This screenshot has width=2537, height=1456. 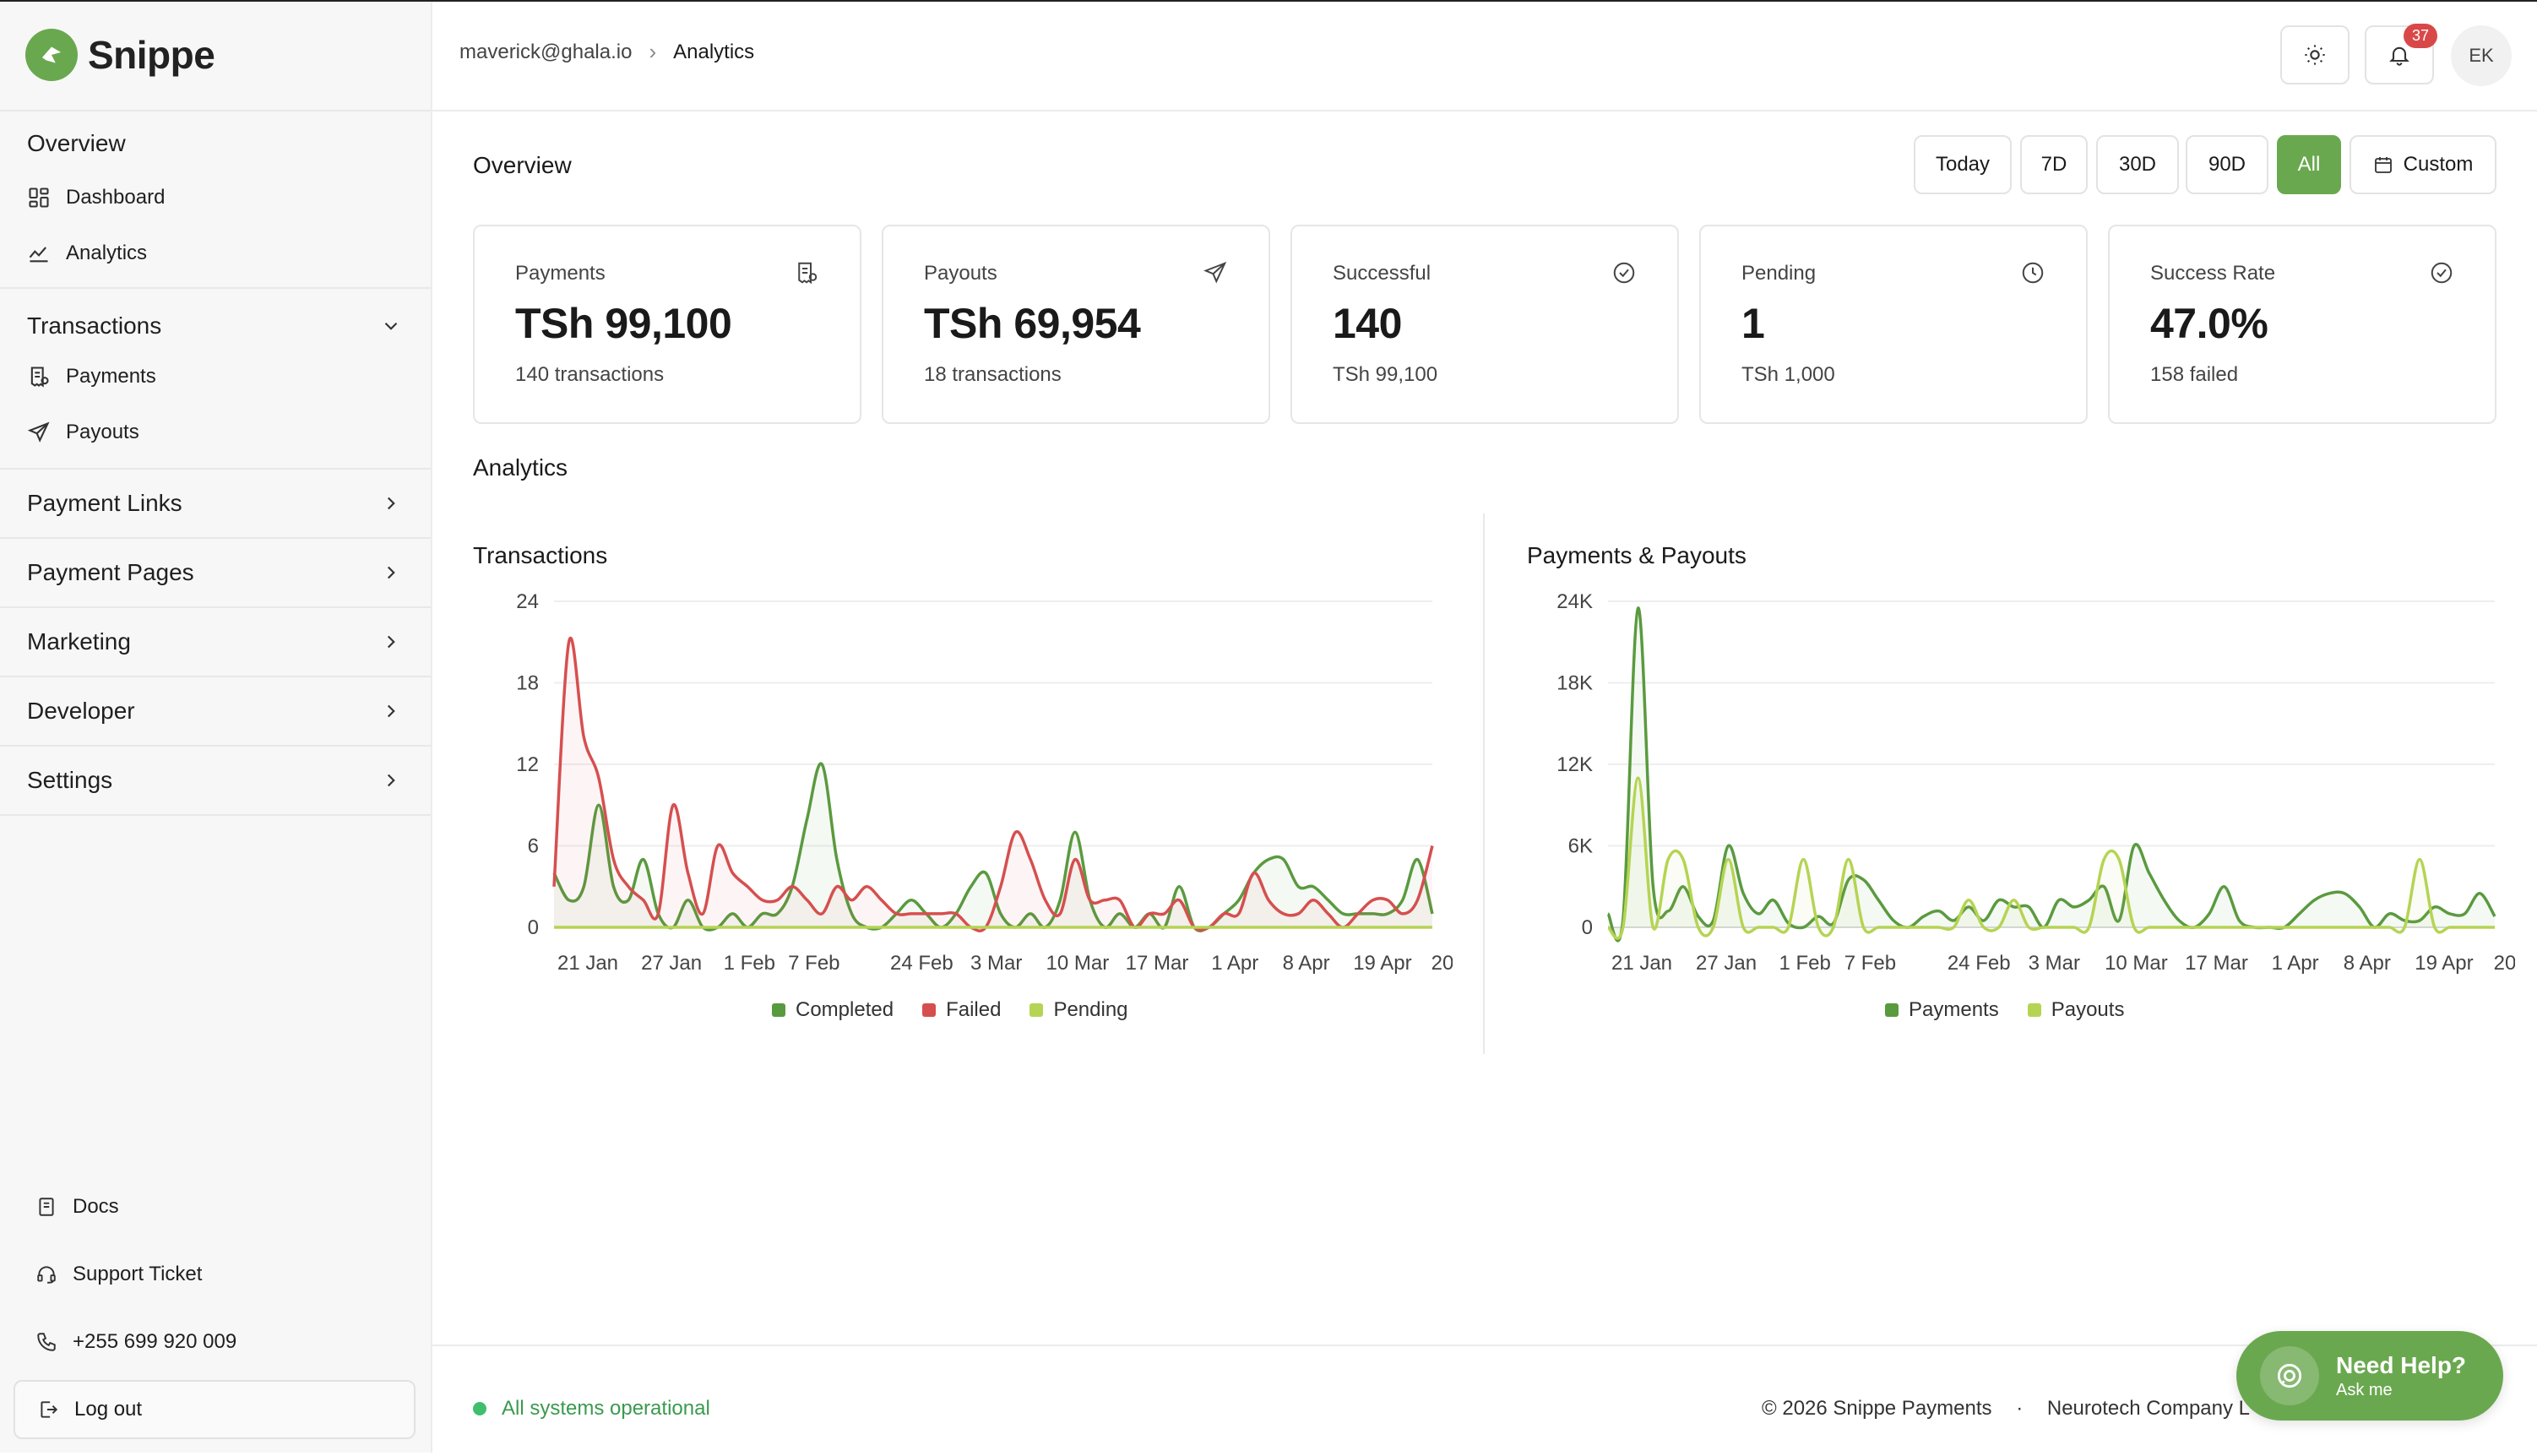 What do you see at coordinates (480, 1409) in the screenshot?
I see `status-dot-icon` at bounding box center [480, 1409].